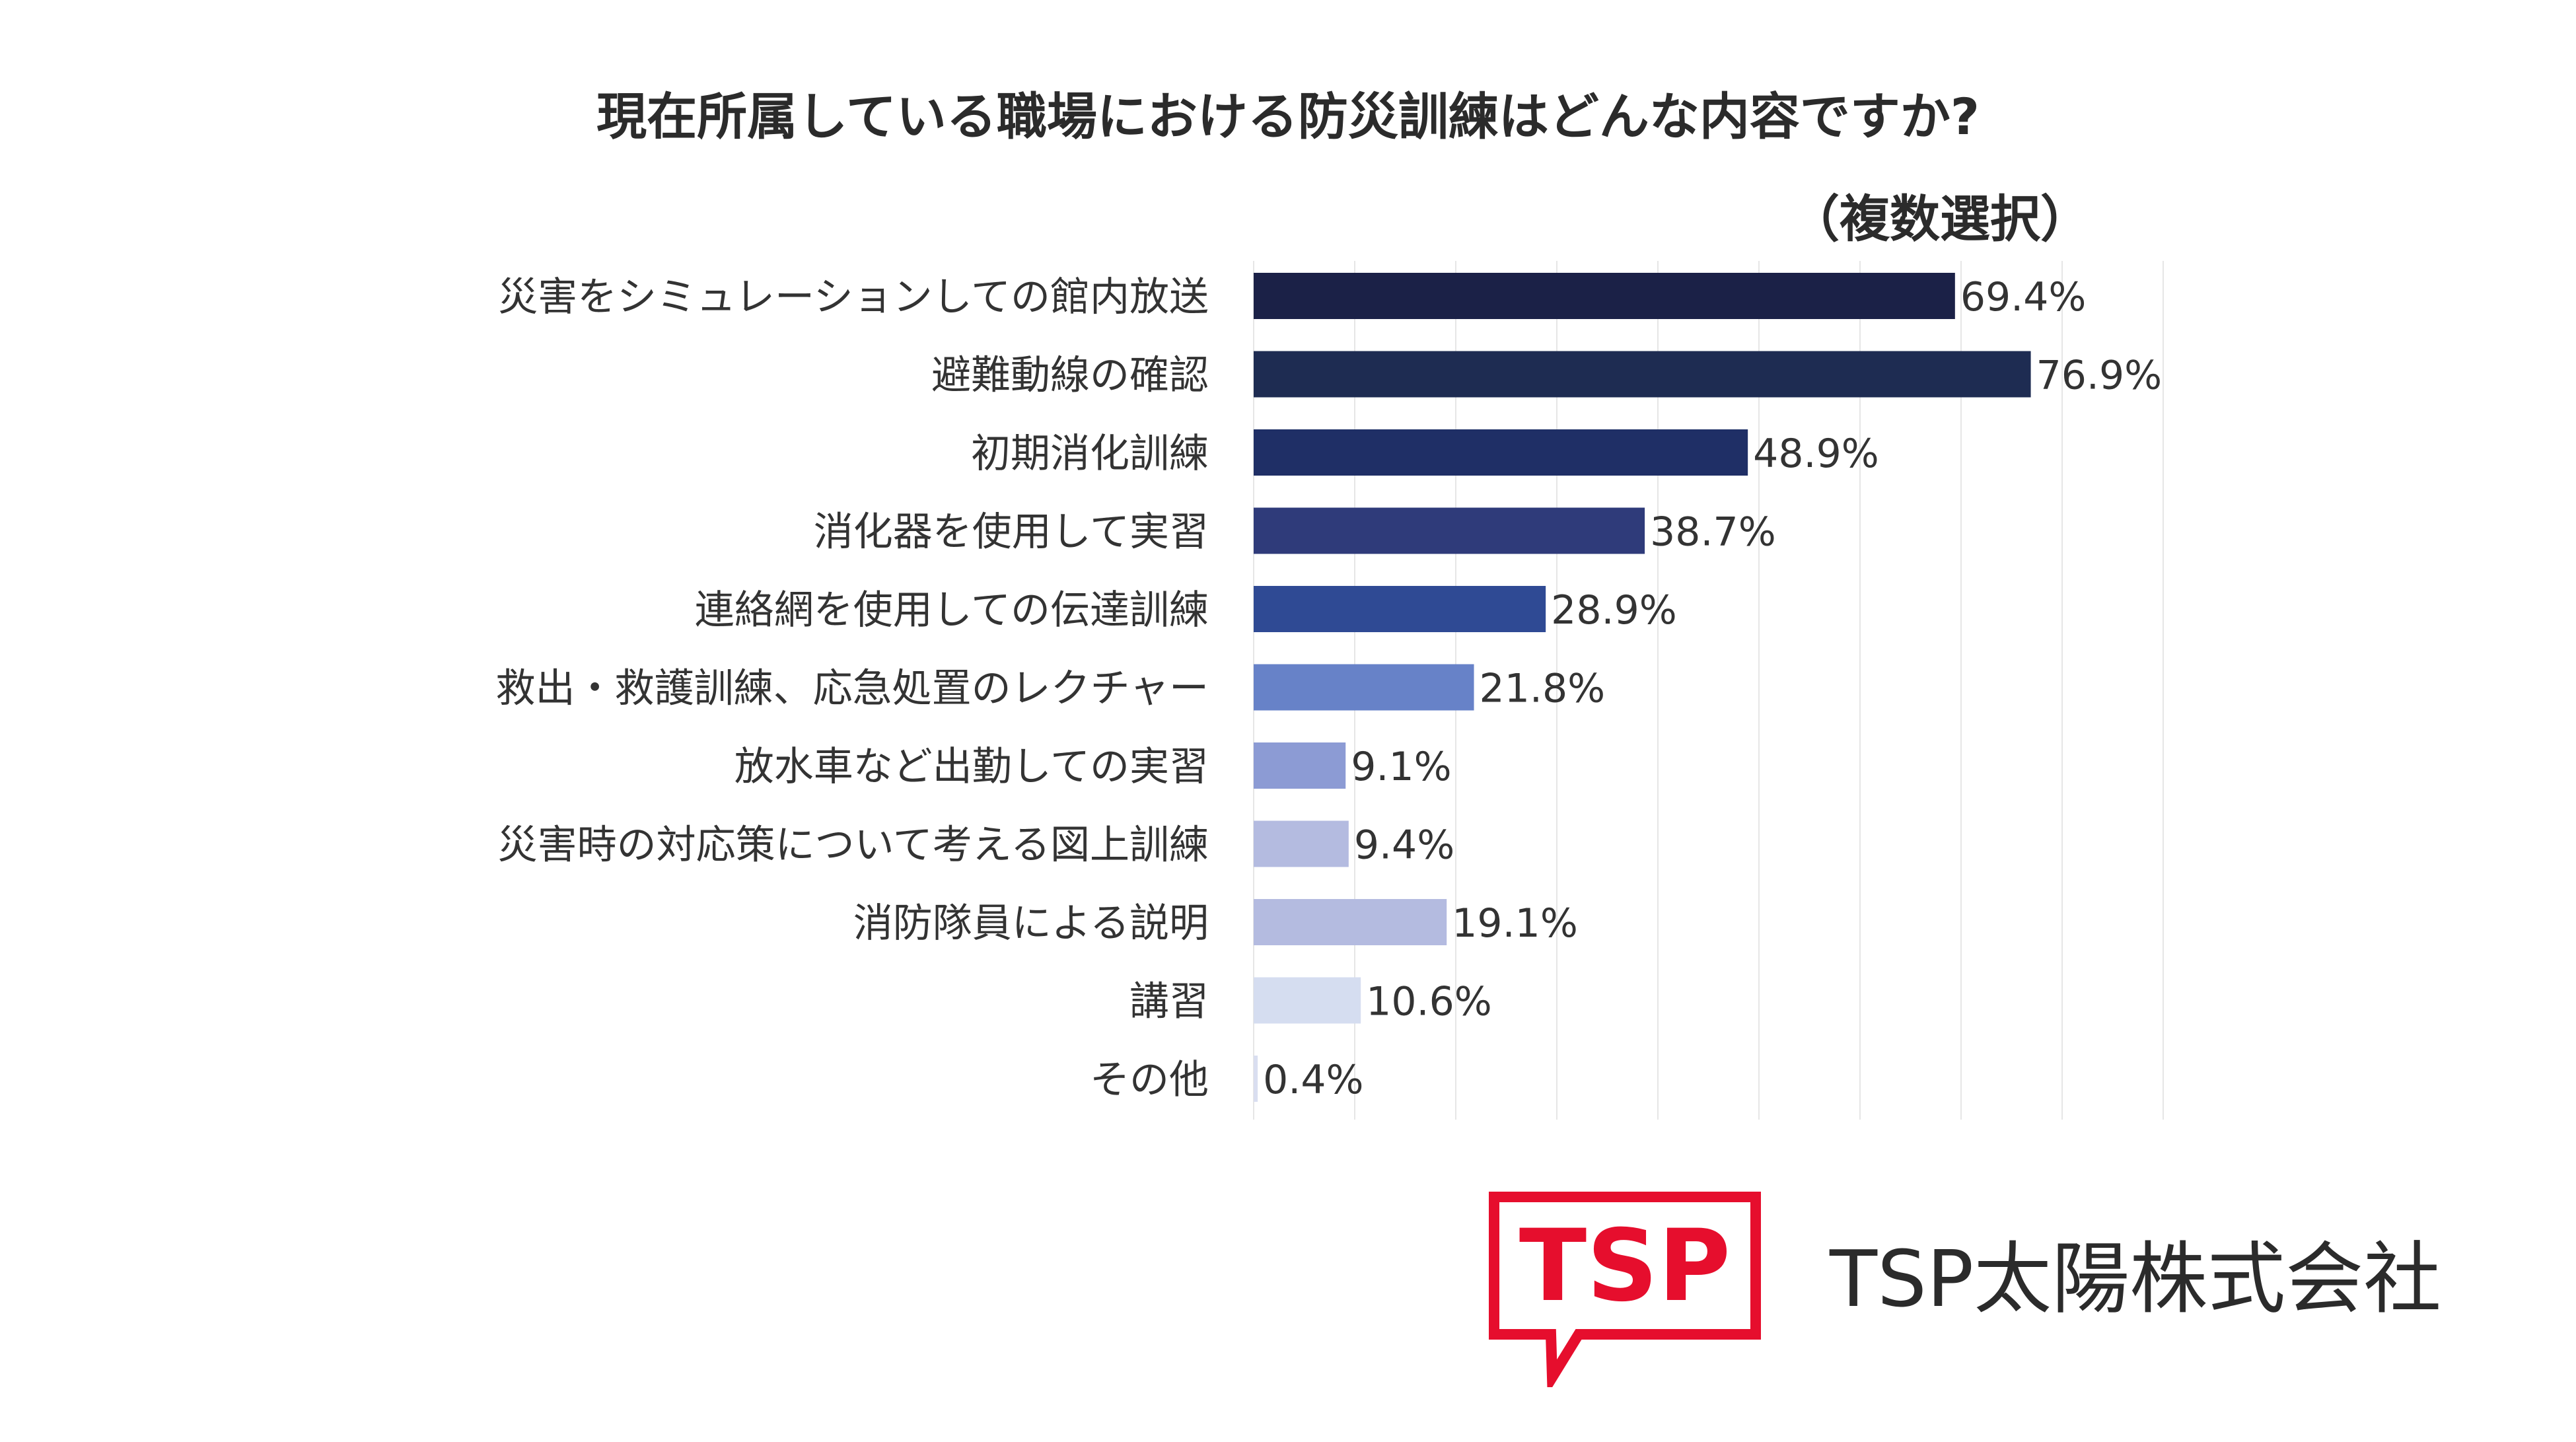 This screenshot has width=2576, height=1442. Describe the element at coordinates (854, 845) in the screenshot. I see `category-label: 災害時の対応策について考える図上訓練` at that location.